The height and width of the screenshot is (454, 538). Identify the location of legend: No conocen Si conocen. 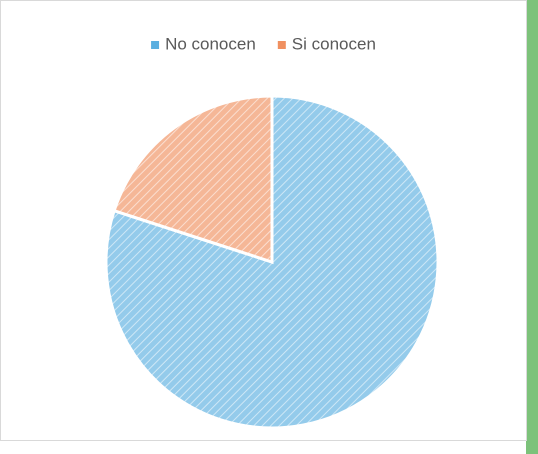
(263, 43).